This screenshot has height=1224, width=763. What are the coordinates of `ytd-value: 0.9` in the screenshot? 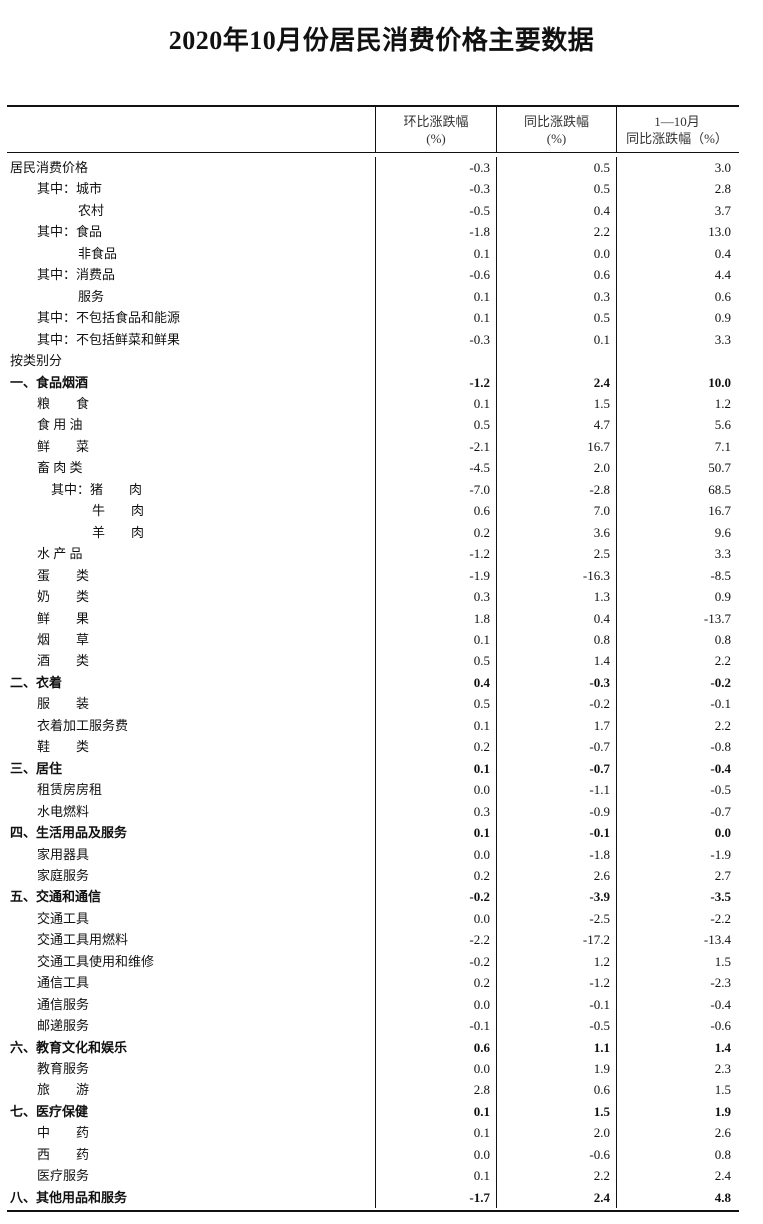 It's located at (676, 318).